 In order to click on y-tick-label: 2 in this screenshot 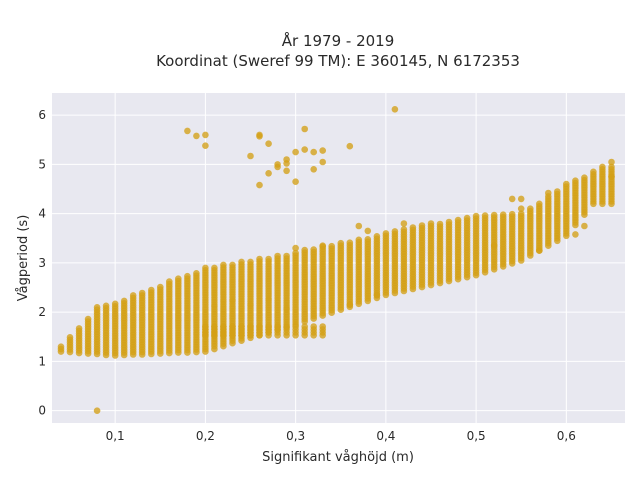, I will do `click(42, 312)`.